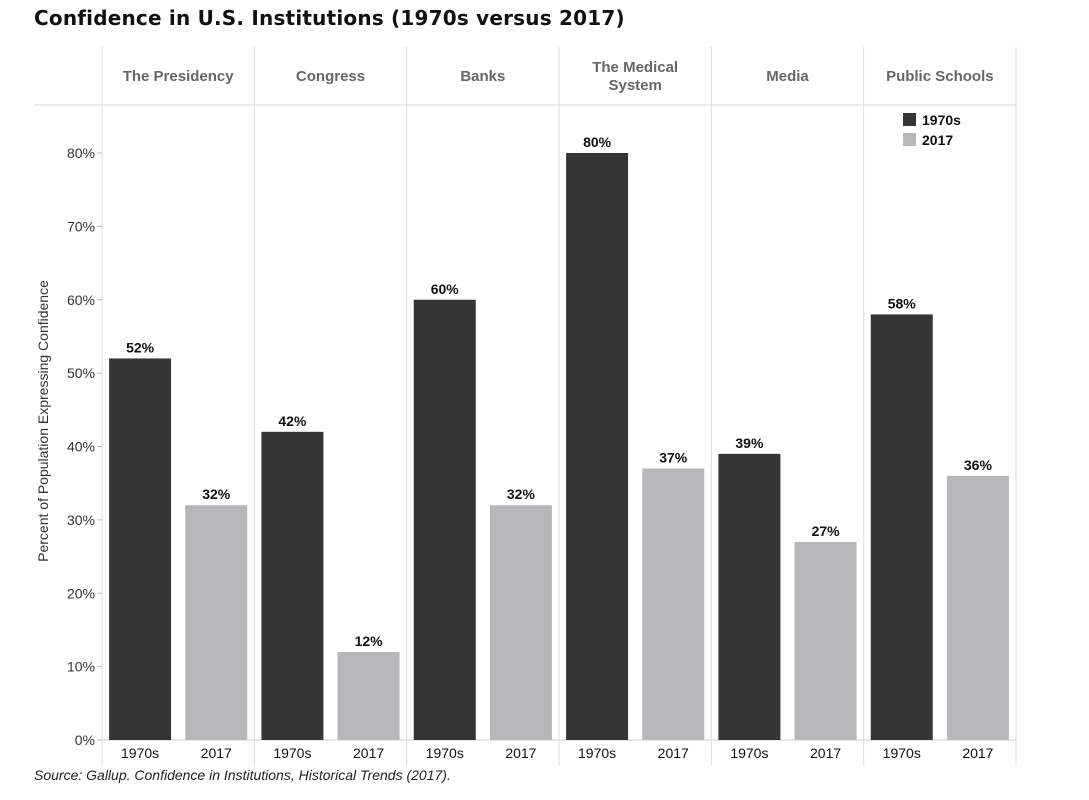  I want to click on category-header-line: Congress, so click(330, 76).